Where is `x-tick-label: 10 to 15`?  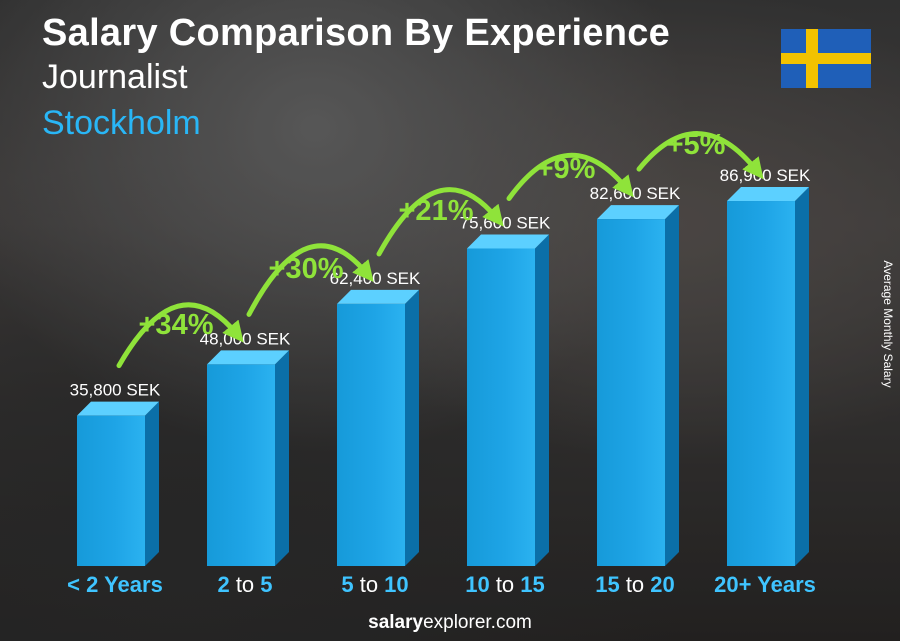
x-tick-label: 10 to 15 is located at coordinates (505, 584).